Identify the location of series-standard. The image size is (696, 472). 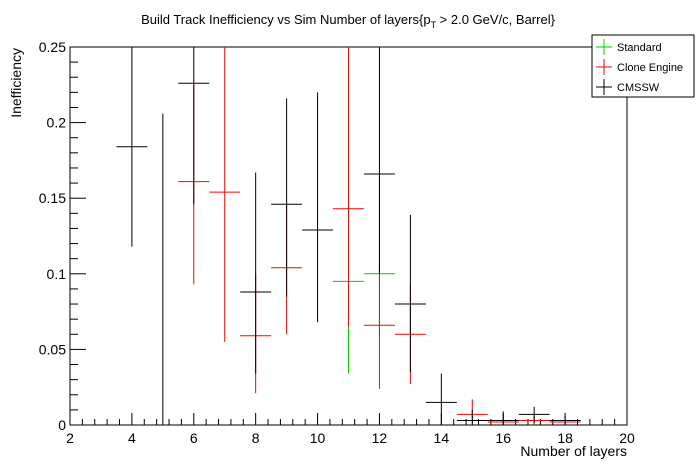
(364, 274).